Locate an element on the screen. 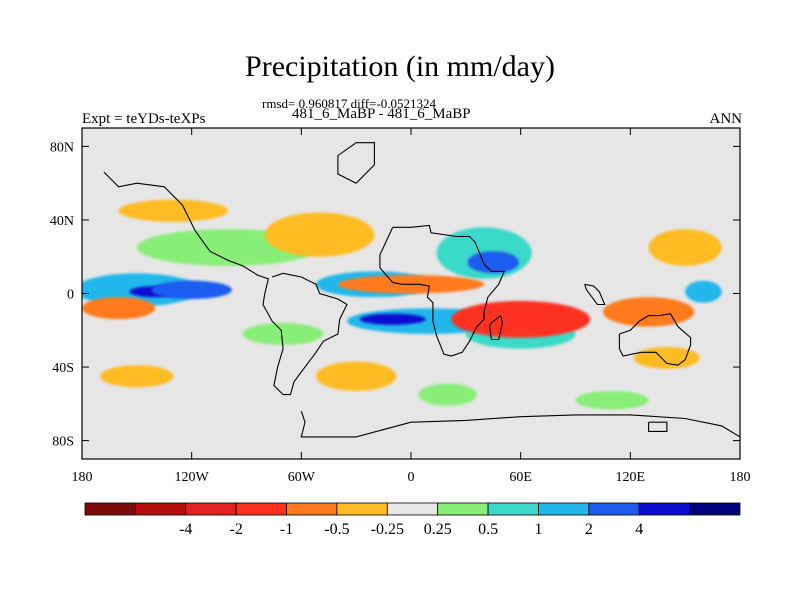 The height and width of the screenshot is (600, 800). runs-line: 481_6_MaBP - 481_6_MaBP is located at coordinates (381, 114).